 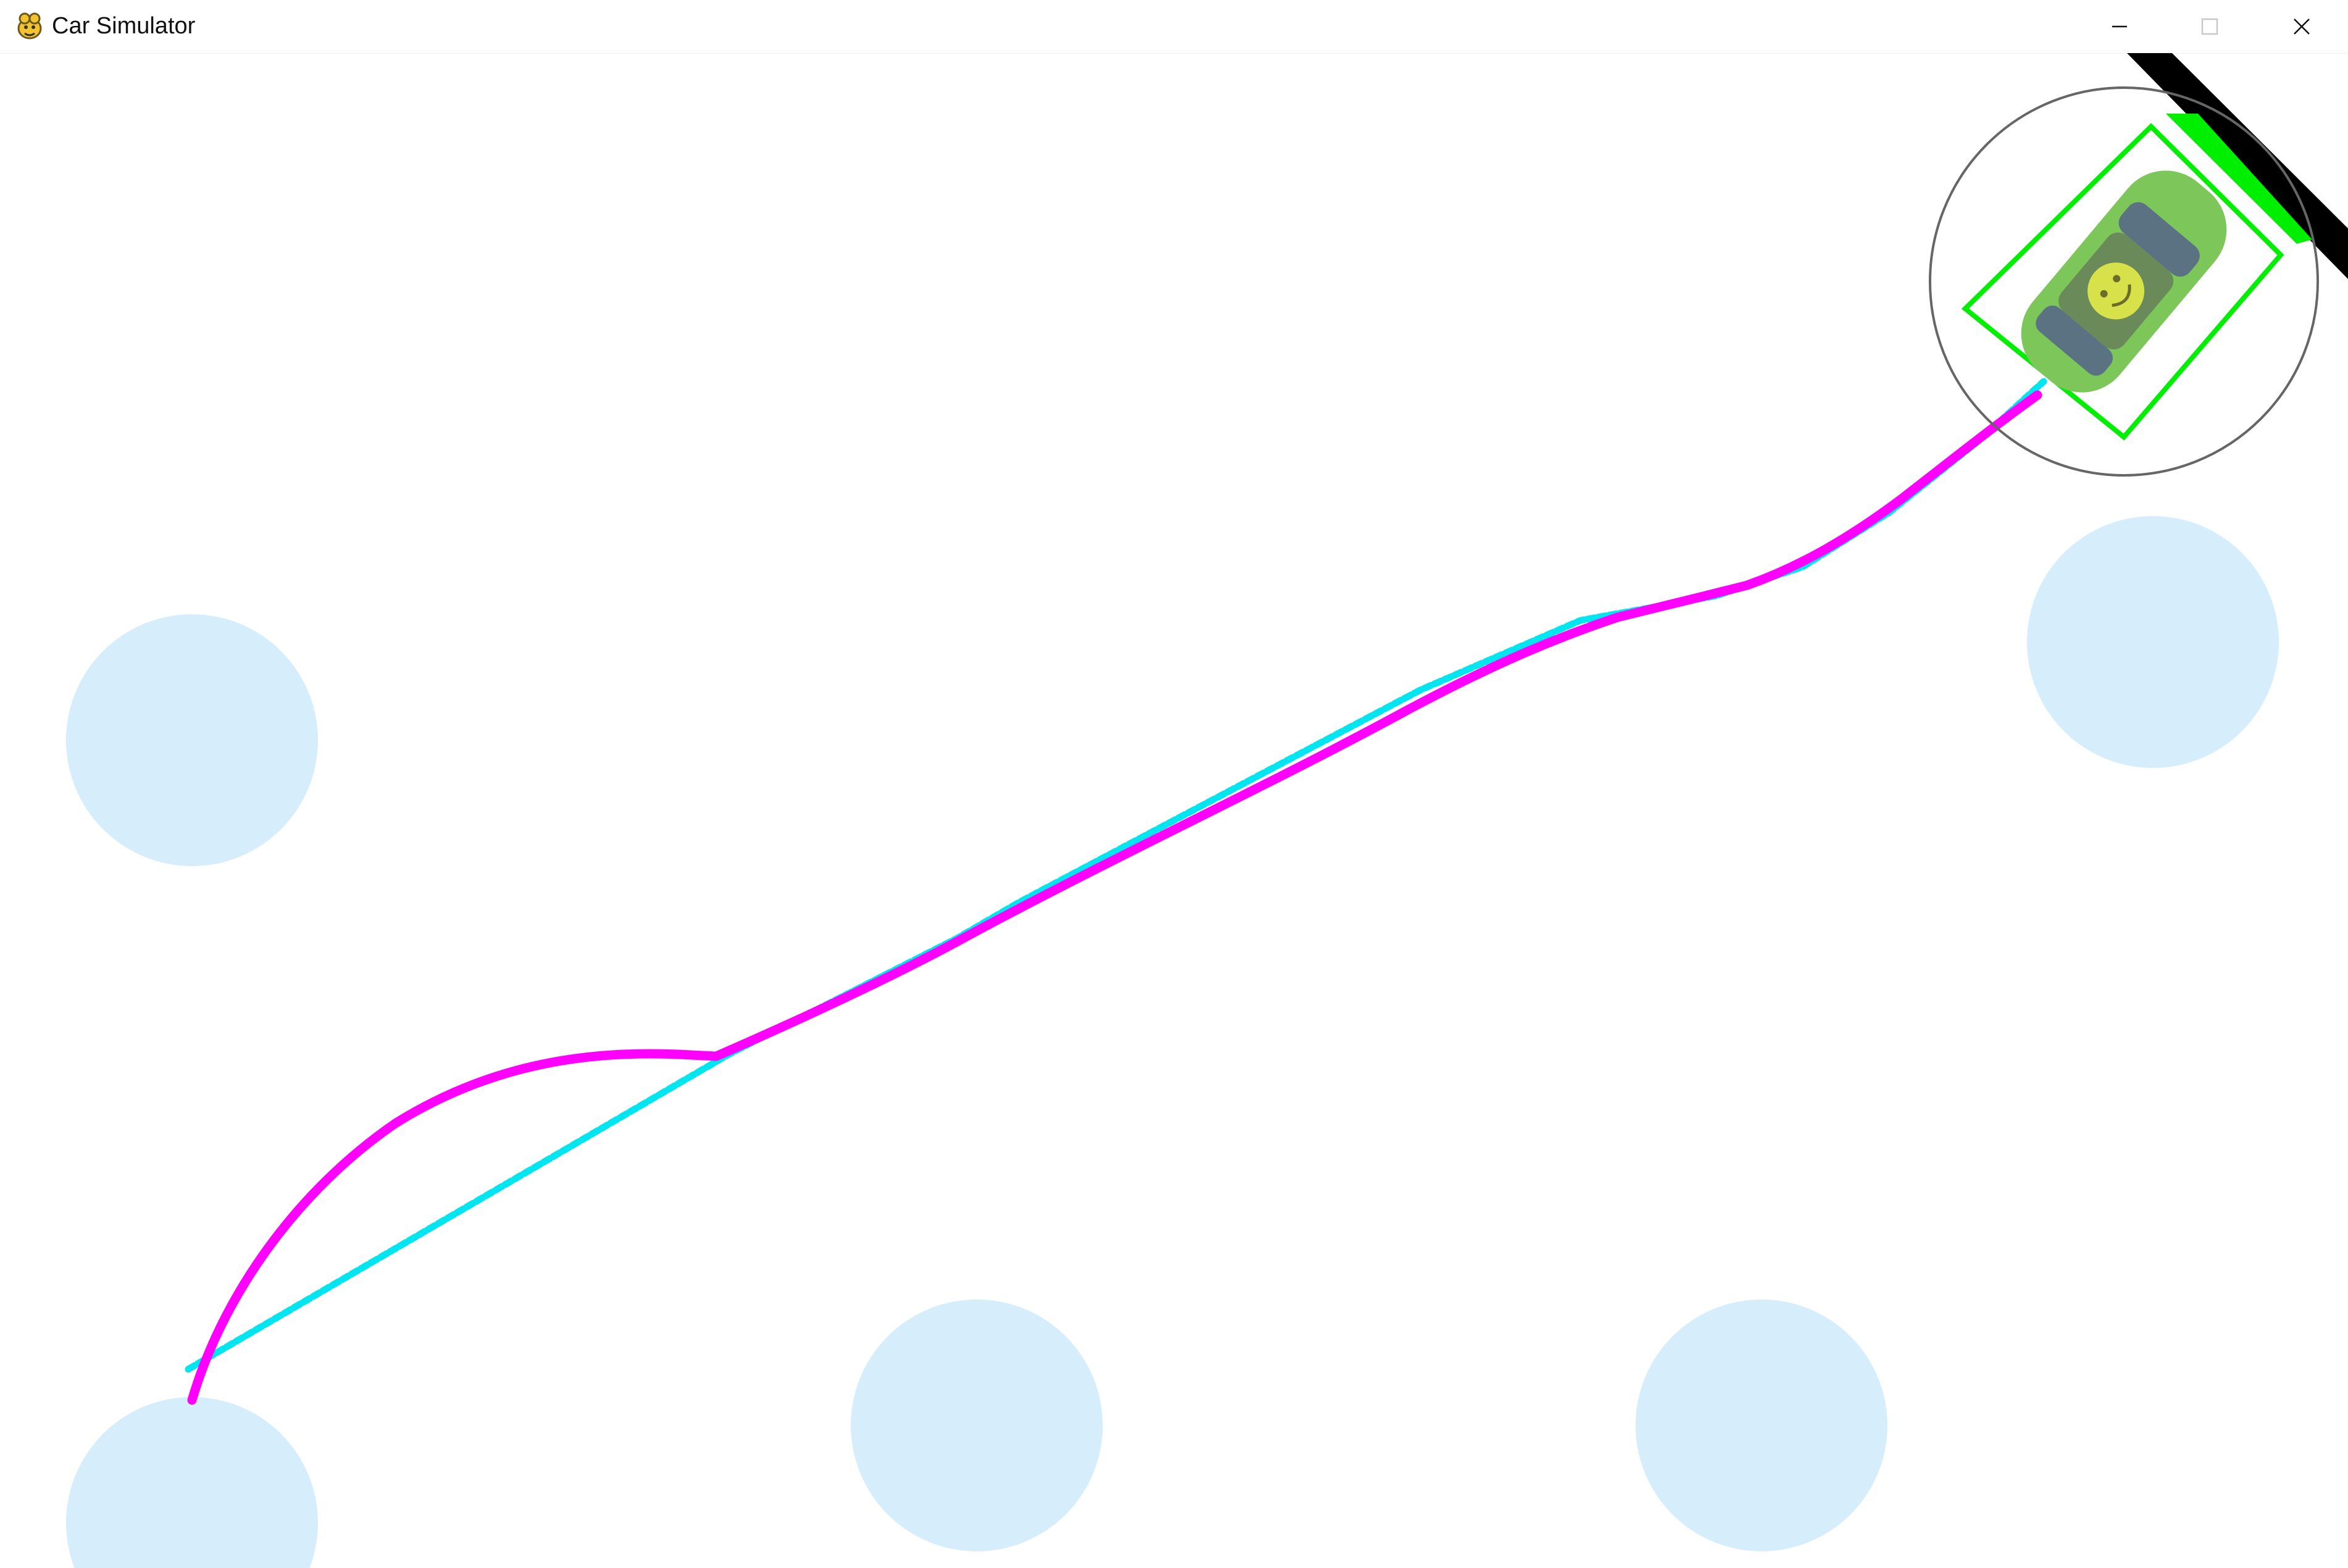 I want to click on close-button, so click(x=2302, y=26).